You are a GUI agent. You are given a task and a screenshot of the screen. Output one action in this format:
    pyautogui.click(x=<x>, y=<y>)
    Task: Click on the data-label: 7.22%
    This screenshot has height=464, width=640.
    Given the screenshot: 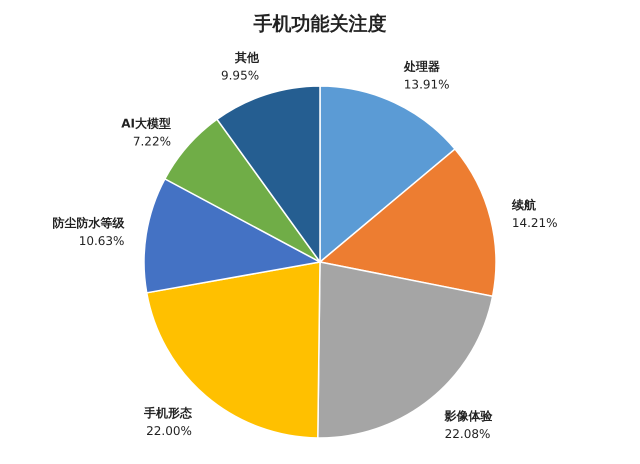 What is the action you would take?
    pyautogui.click(x=151, y=141)
    